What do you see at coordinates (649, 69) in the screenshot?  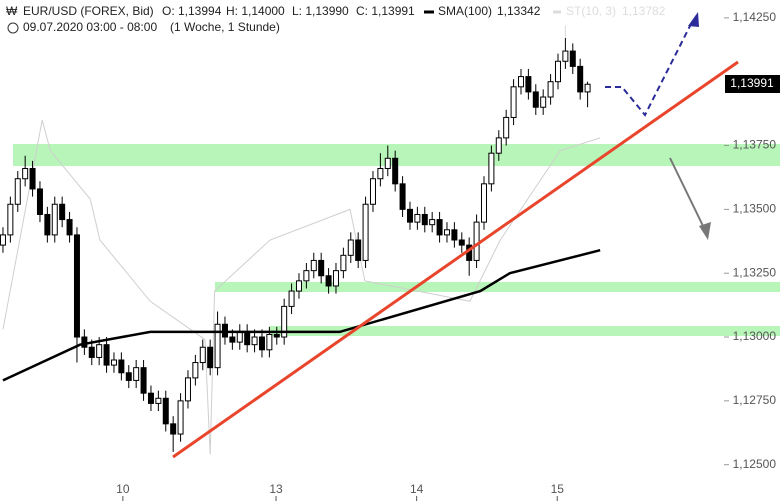 I see `forecast-arrow` at bounding box center [649, 69].